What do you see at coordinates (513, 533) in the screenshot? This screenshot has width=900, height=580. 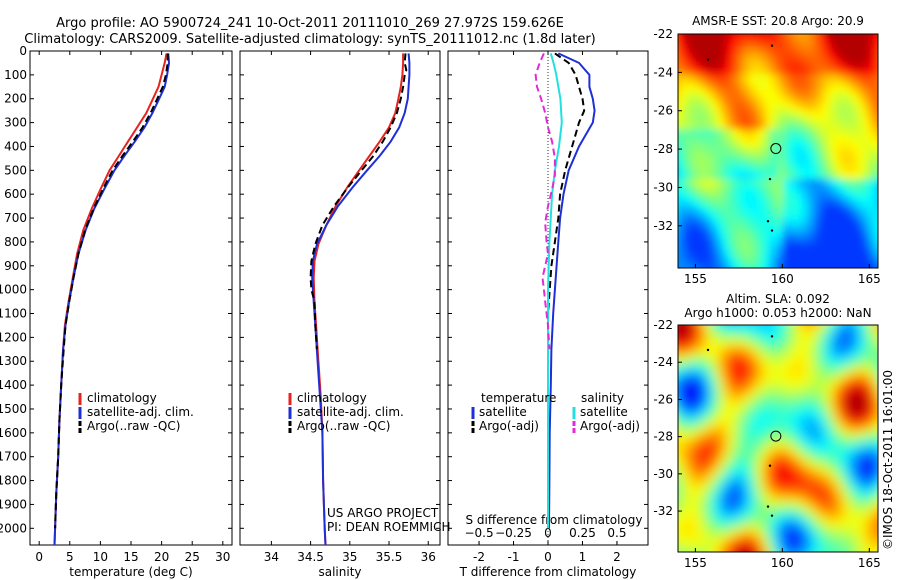 I see `difference-top-tick-label: −0.25` at bounding box center [513, 533].